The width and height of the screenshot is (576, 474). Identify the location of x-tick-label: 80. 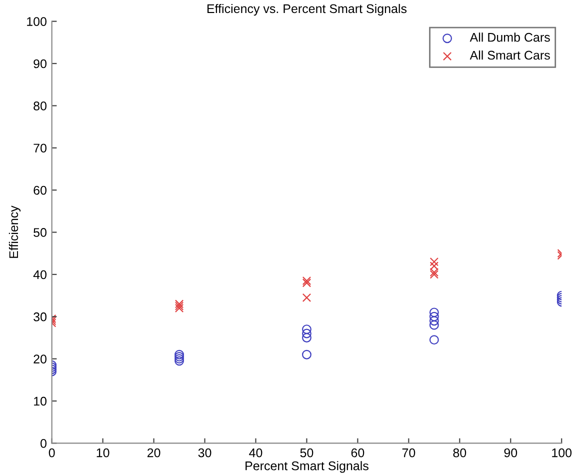
(459, 453).